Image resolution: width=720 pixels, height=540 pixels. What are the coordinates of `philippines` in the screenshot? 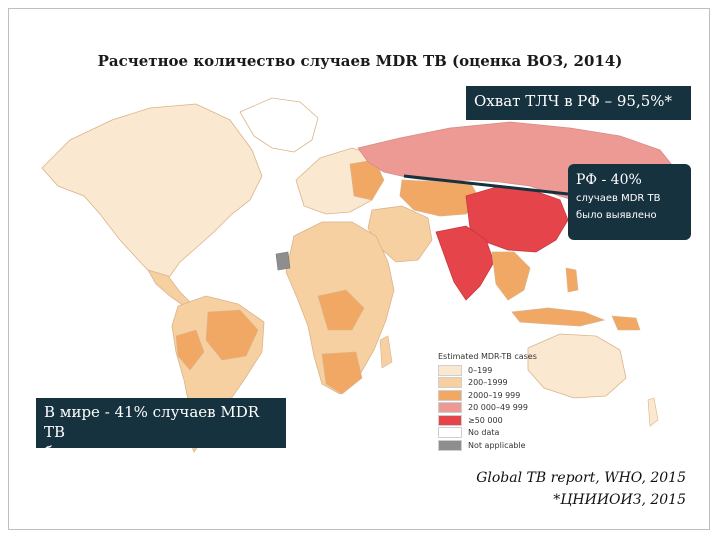 It's located at (572, 280).